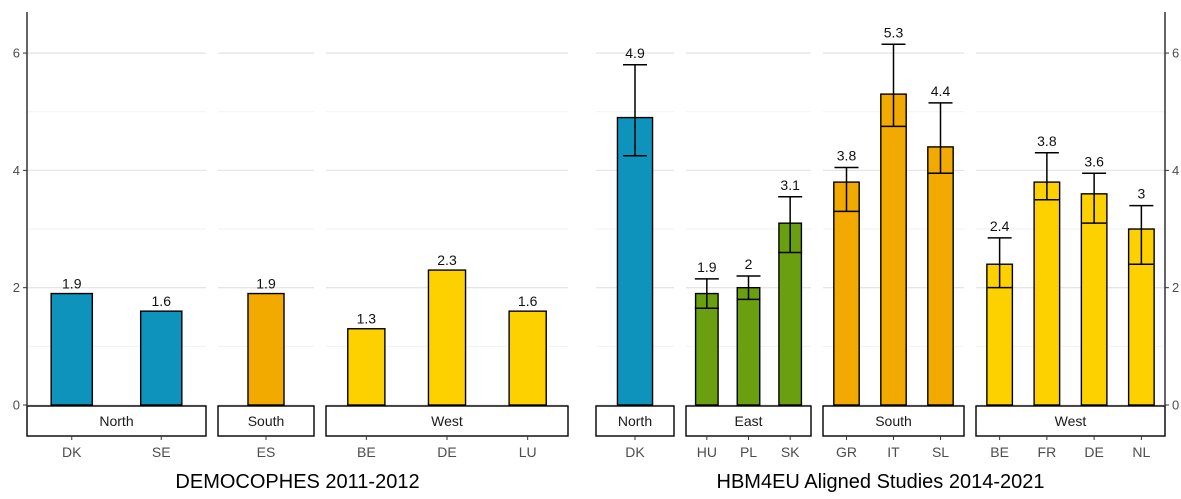 The height and width of the screenshot is (499, 1181). Describe the element at coordinates (1141, 194) in the screenshot. I see `data-label: 3` at that location.